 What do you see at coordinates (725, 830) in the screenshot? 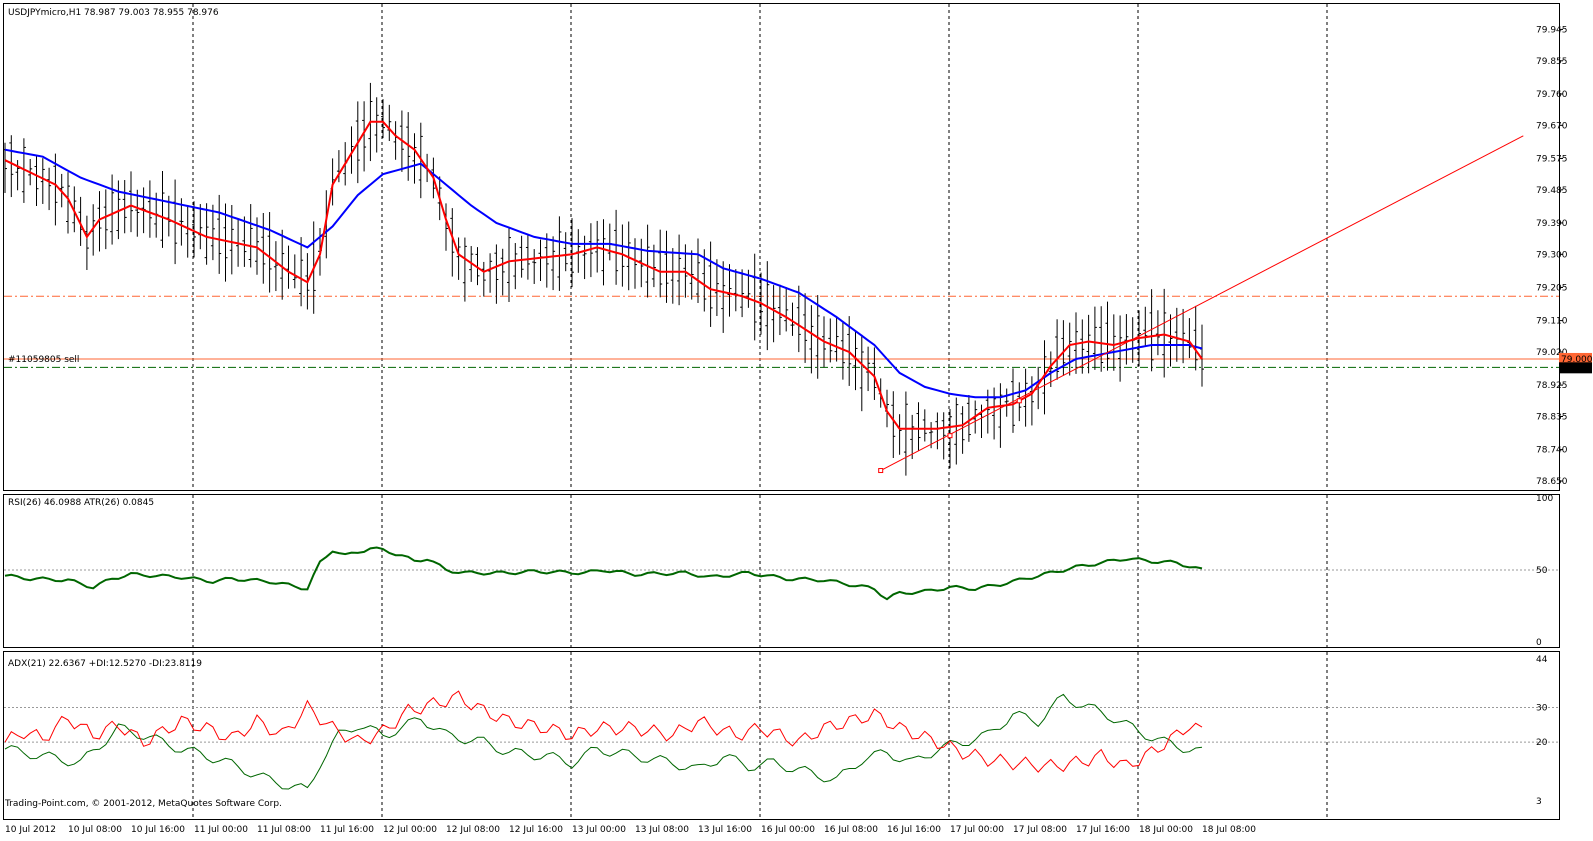
I see `time-tick-label: 13 Jul 16:00` at bounding box center [725, 830].